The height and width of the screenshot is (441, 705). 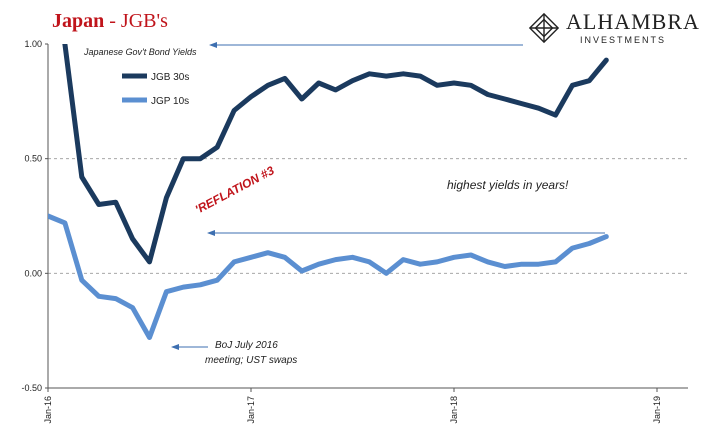 What do you see at coordinates (251, 410) in the screenshot?
I see `x-tick-label-1: Jan-17` at bounding box center [251, 410].